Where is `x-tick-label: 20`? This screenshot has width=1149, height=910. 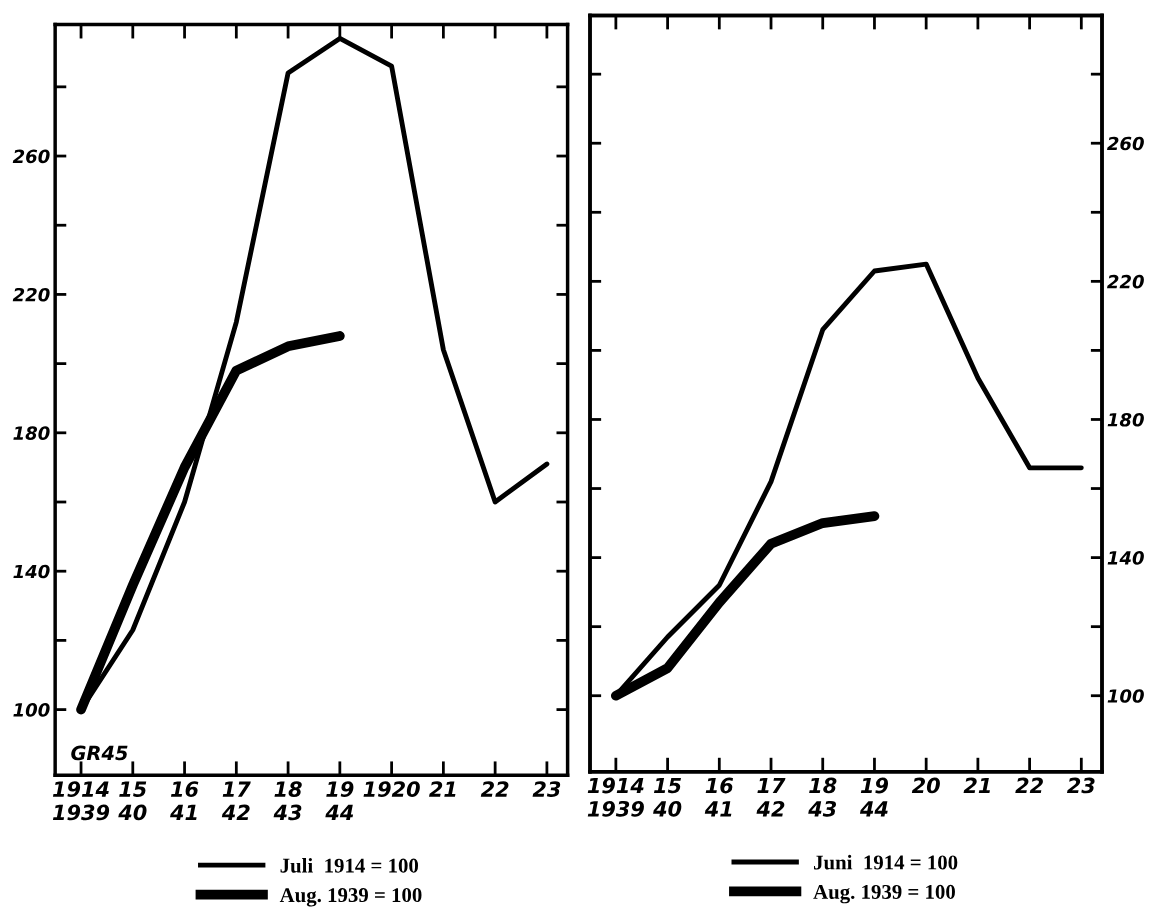
x-tick-label: 20 is located at coordinates (925, 785).